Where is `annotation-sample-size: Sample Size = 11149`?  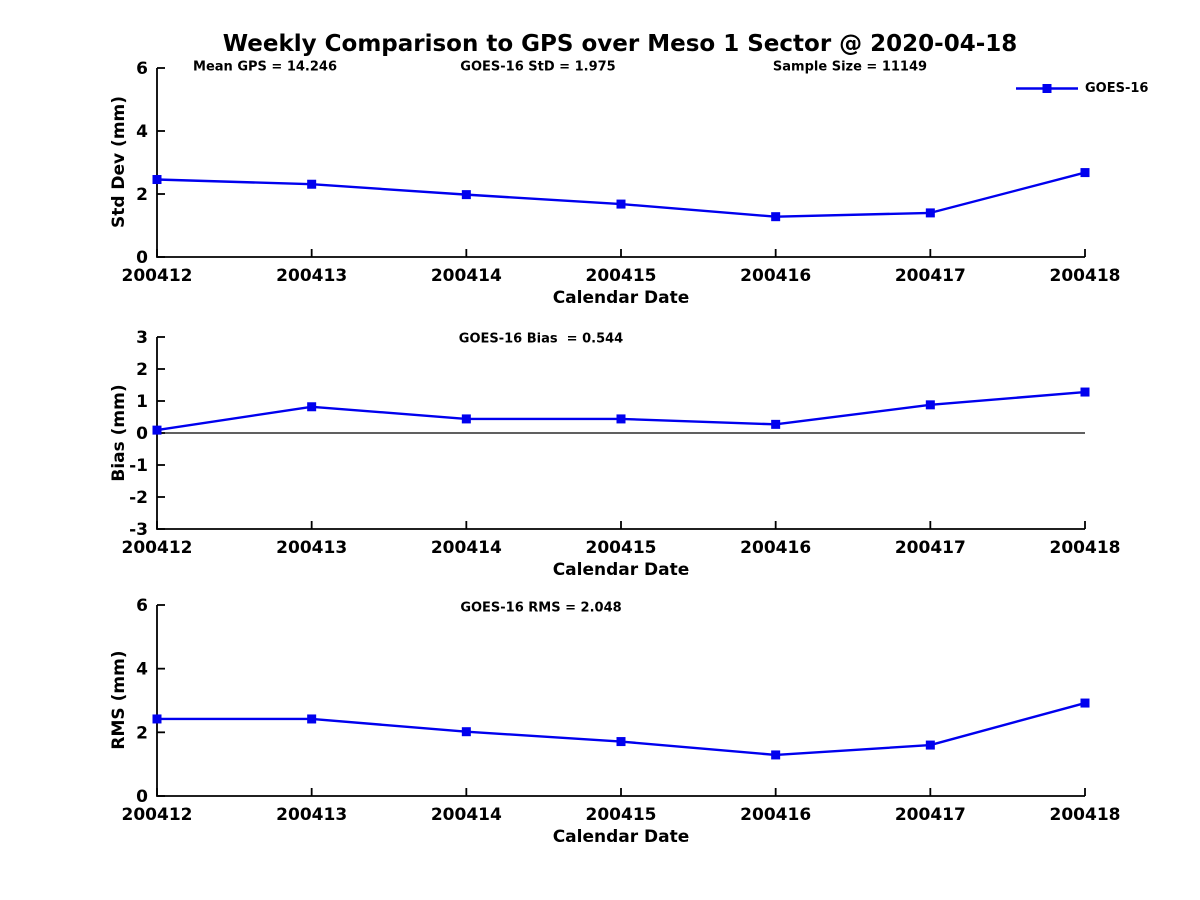
annotation-sample-size: Sample Size = 11149 is located at coordinates (850, 67).